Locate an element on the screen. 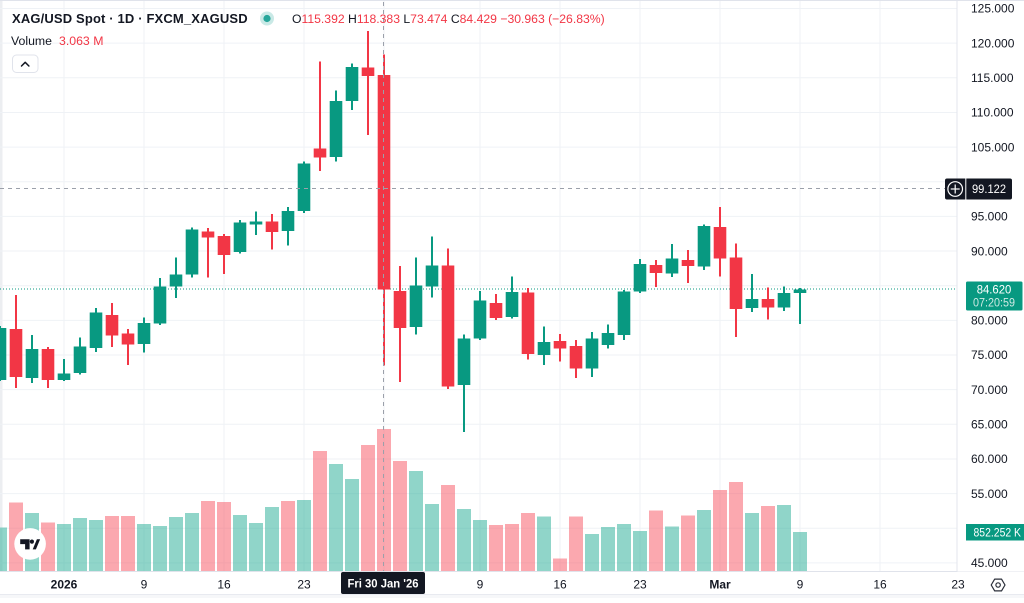 The image size is (1024, 603). svg-text: 852.252 K is located at coordinates (998, 533).